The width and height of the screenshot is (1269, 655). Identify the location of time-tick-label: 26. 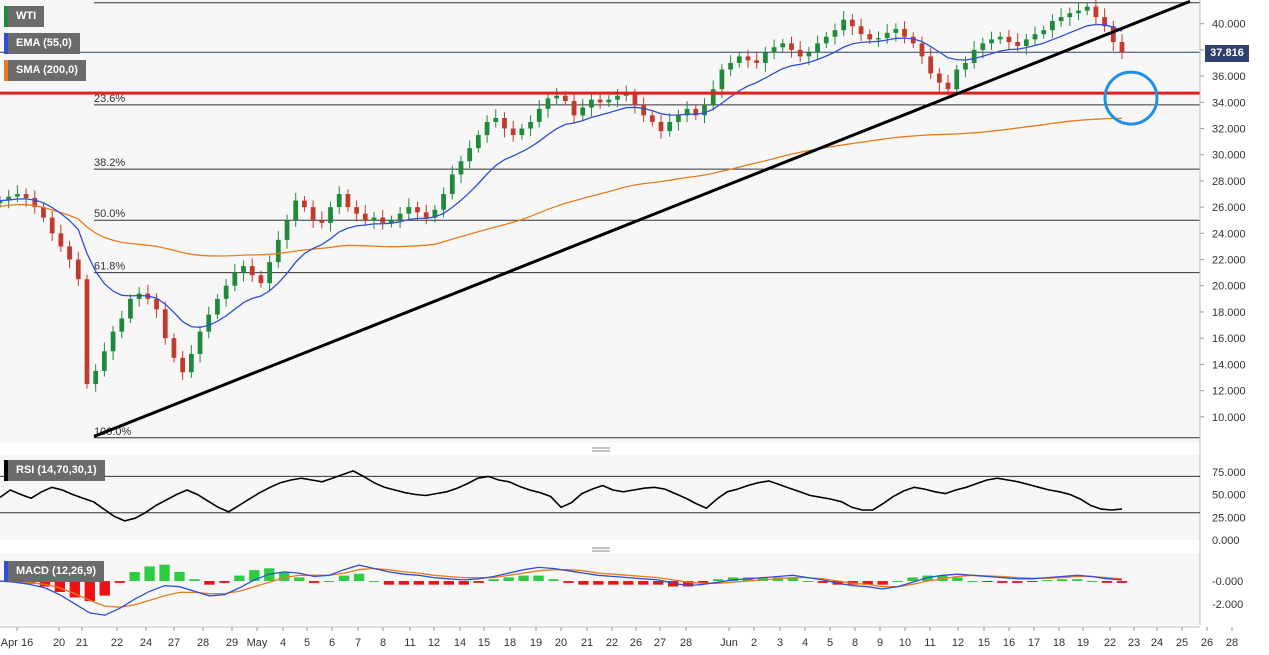
(1207, 643).